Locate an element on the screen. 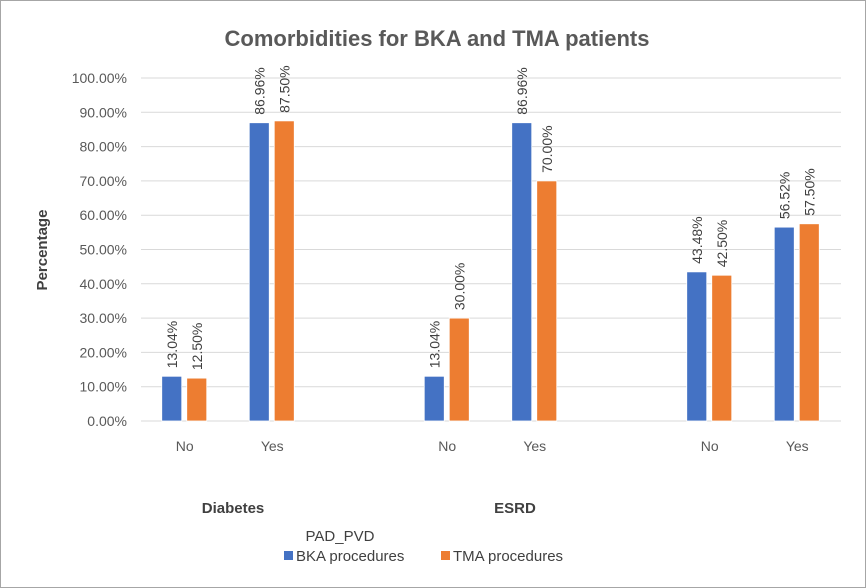 The height and width of the screenshot is (588, 866). y-tick-label: 100.00% is located at coordinates (99, 78).